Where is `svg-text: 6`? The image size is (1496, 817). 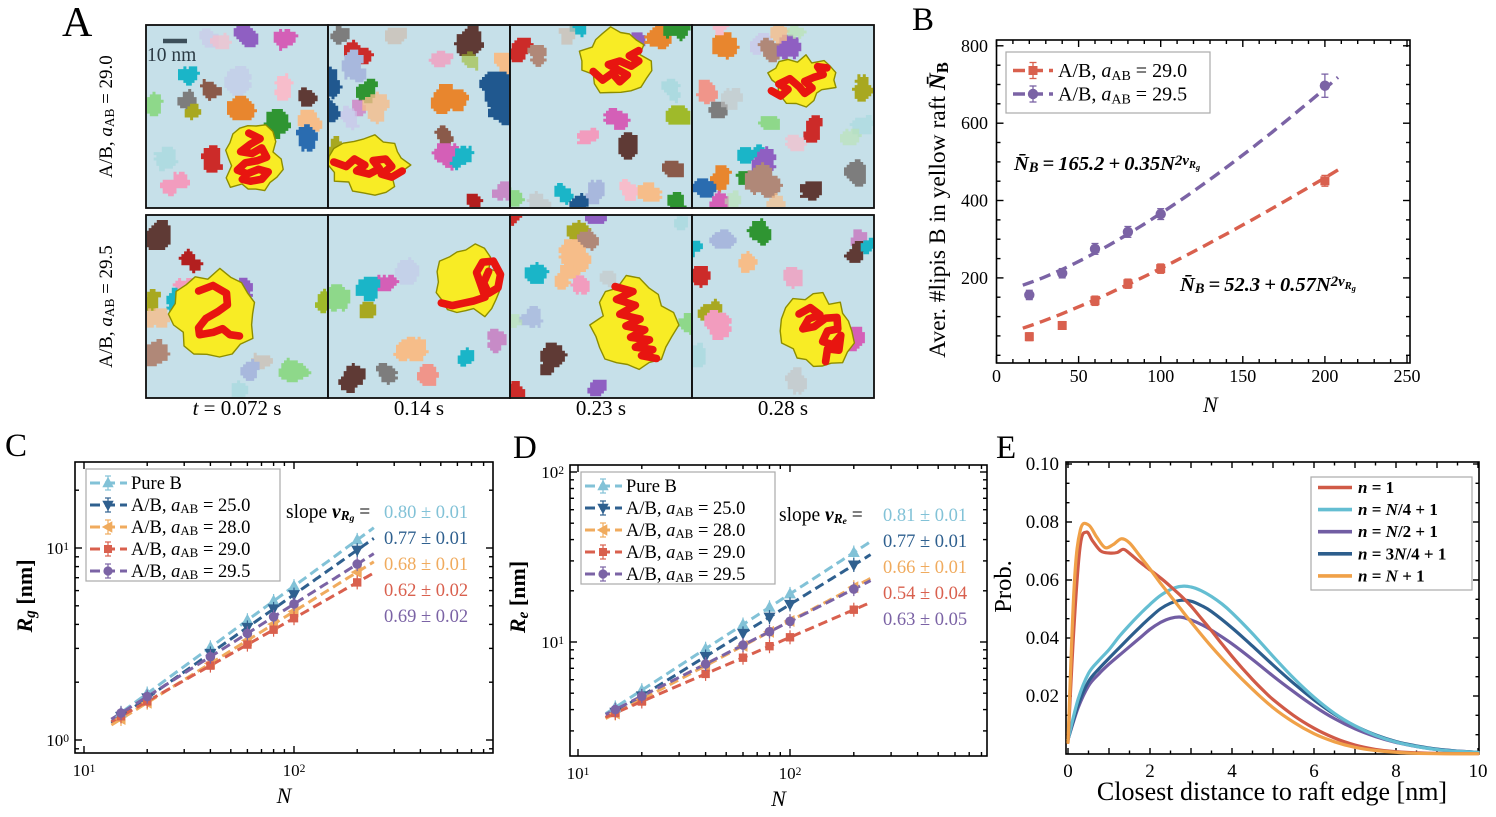
svg-text: 6 is located at coordinates (1314, 771).